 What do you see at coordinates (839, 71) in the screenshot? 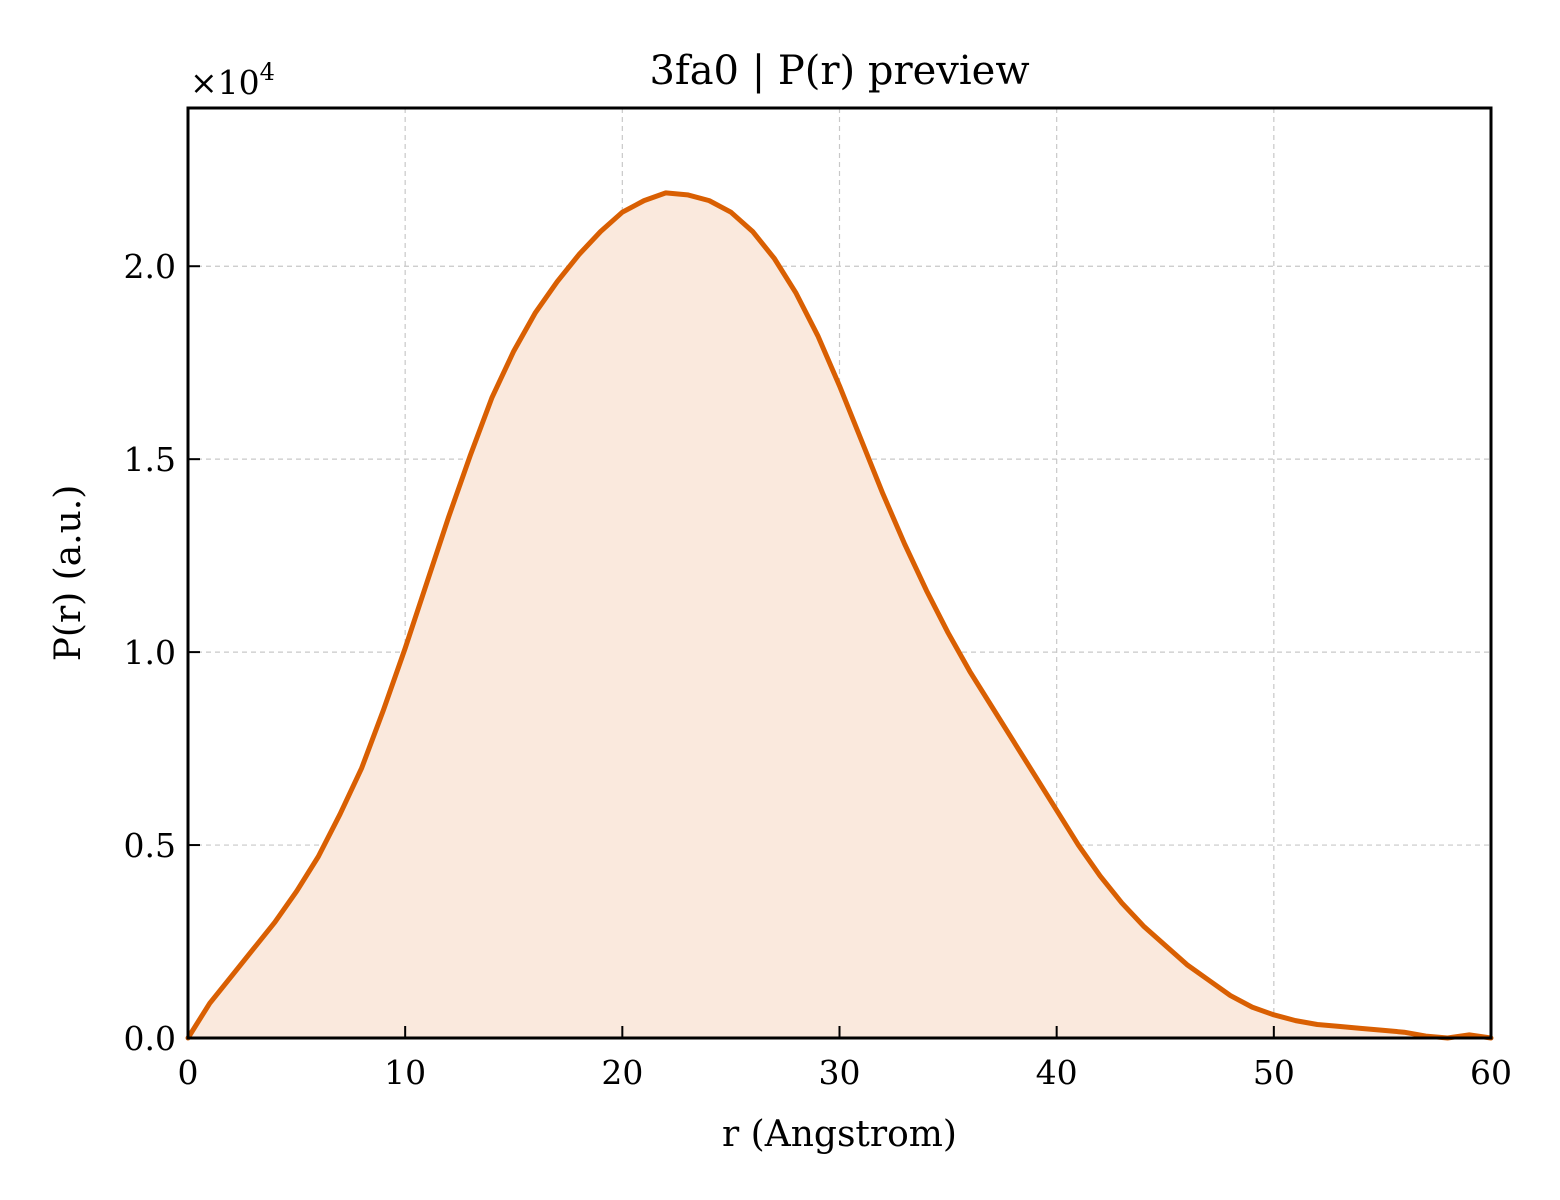
I see `chart-title: 3fa0 | P(r) preview` at bounding box center [839, 71].